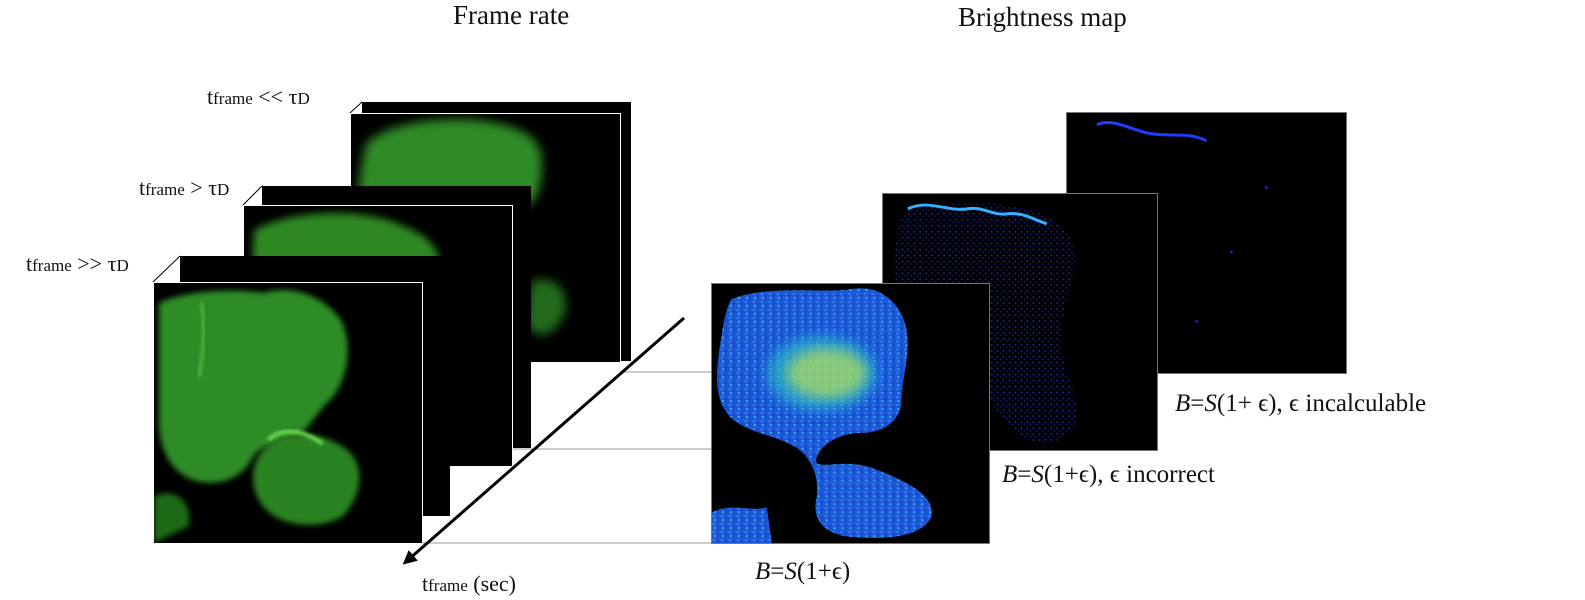  Describe the element at coordinates (288, 413) in the screenshot. I see `stack-3-front-frame` at that location.